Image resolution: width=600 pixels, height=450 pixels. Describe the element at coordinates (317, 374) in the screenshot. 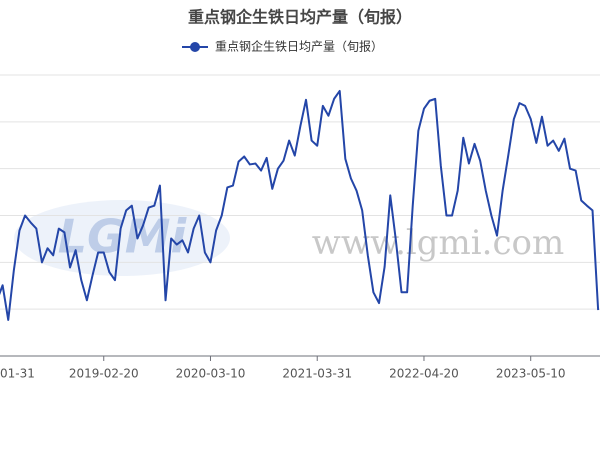

I see `x-tick-label: 2021-03-31` at that location.